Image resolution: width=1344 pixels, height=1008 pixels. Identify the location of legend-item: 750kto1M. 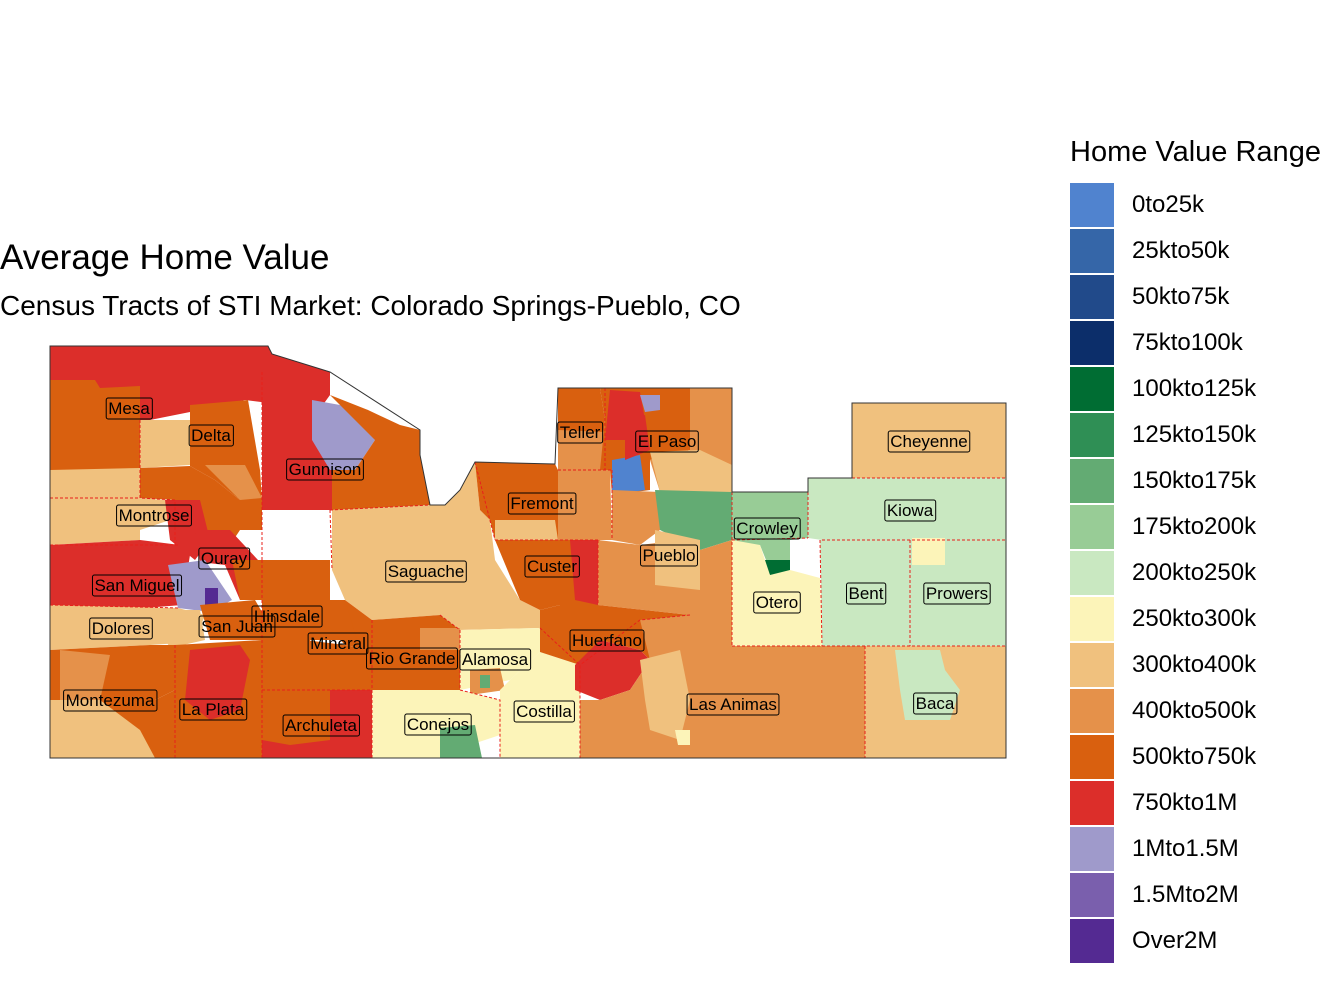
(1195, 804).